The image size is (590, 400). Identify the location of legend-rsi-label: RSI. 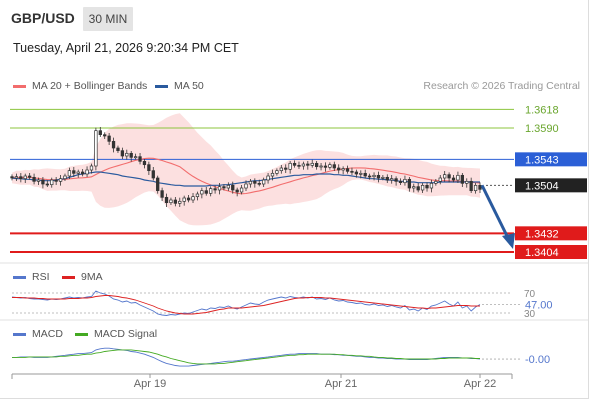
(41, 277).